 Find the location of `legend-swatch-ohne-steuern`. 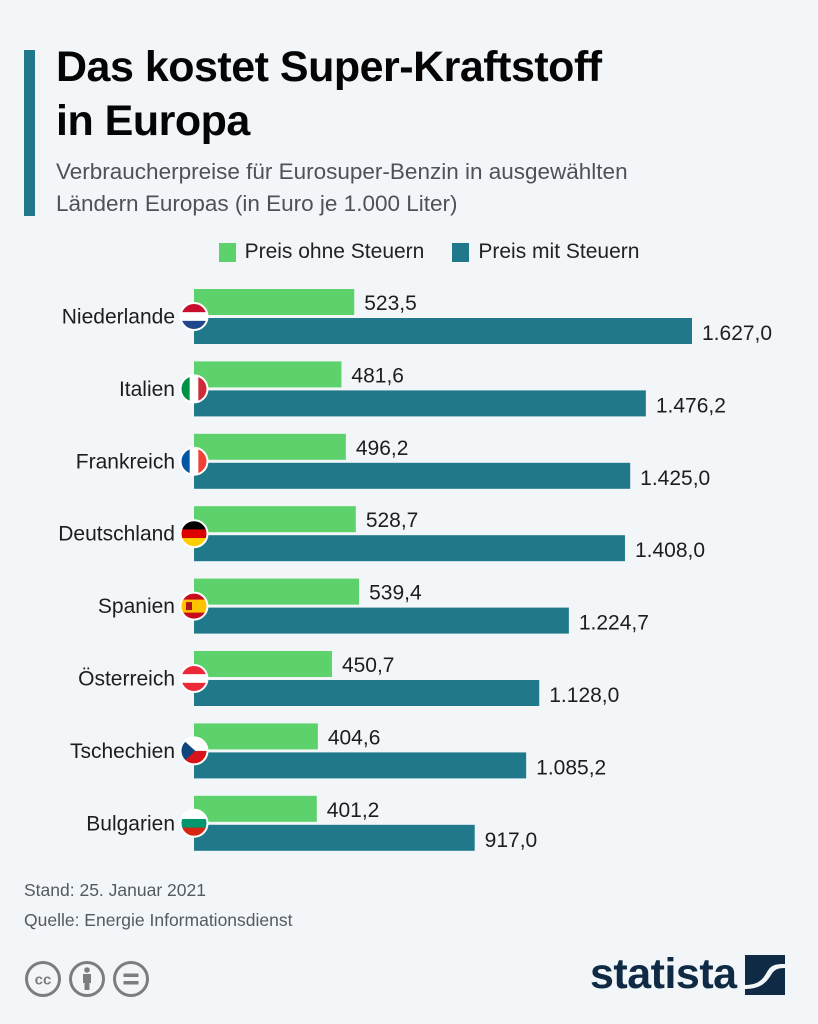

legend-swatch-ohne-steuern is located at coordinates (227, 252).